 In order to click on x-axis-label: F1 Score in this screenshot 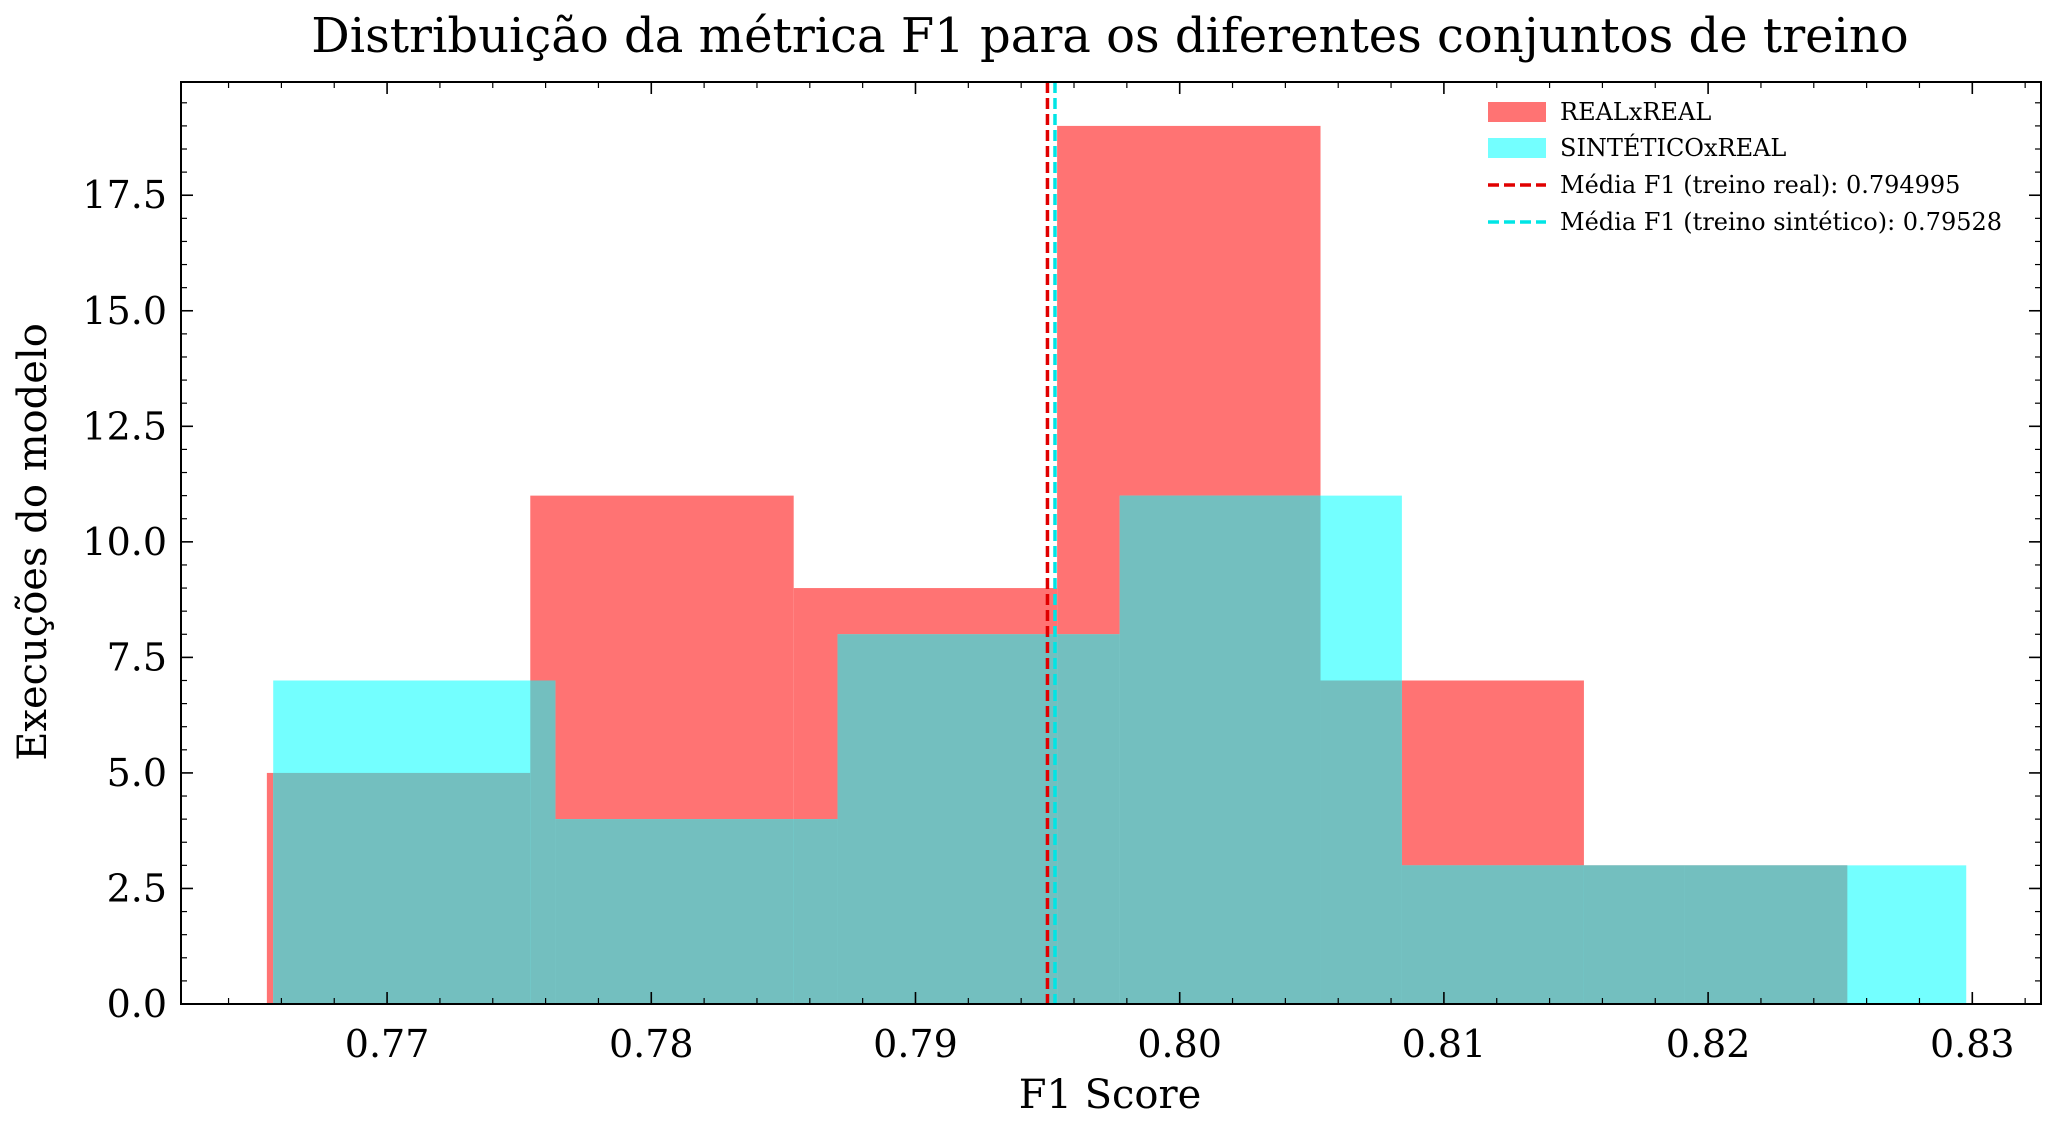, I will do `click(1110, 1095)`.